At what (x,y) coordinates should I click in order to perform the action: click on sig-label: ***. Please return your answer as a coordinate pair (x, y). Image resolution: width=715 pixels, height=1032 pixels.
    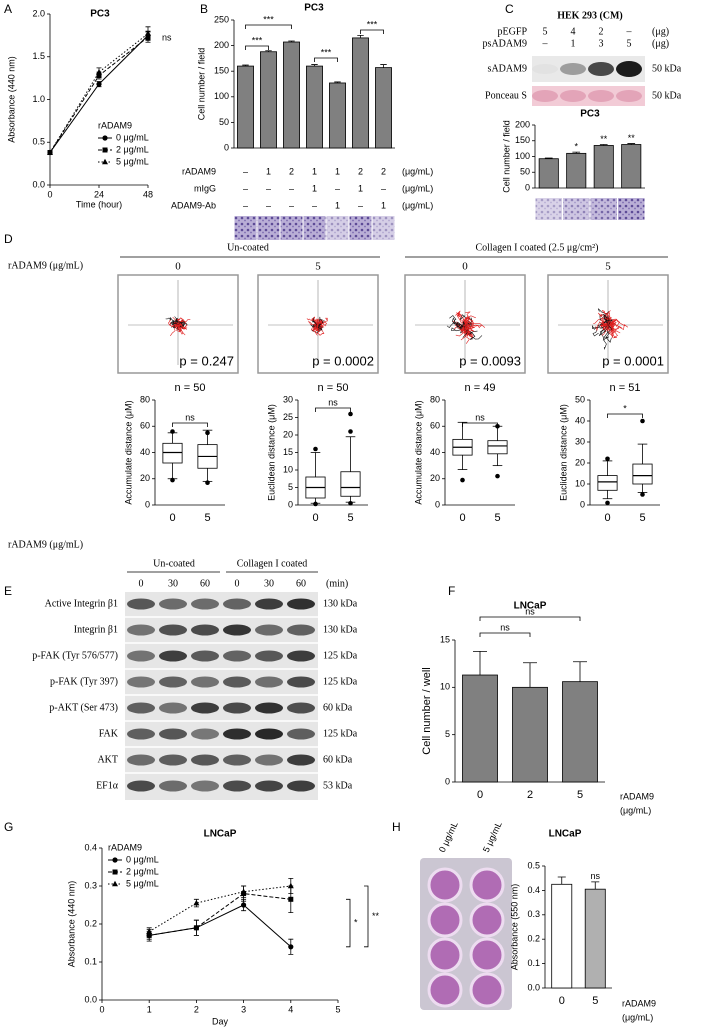
    Looking at the image, I should click on (372, 24).